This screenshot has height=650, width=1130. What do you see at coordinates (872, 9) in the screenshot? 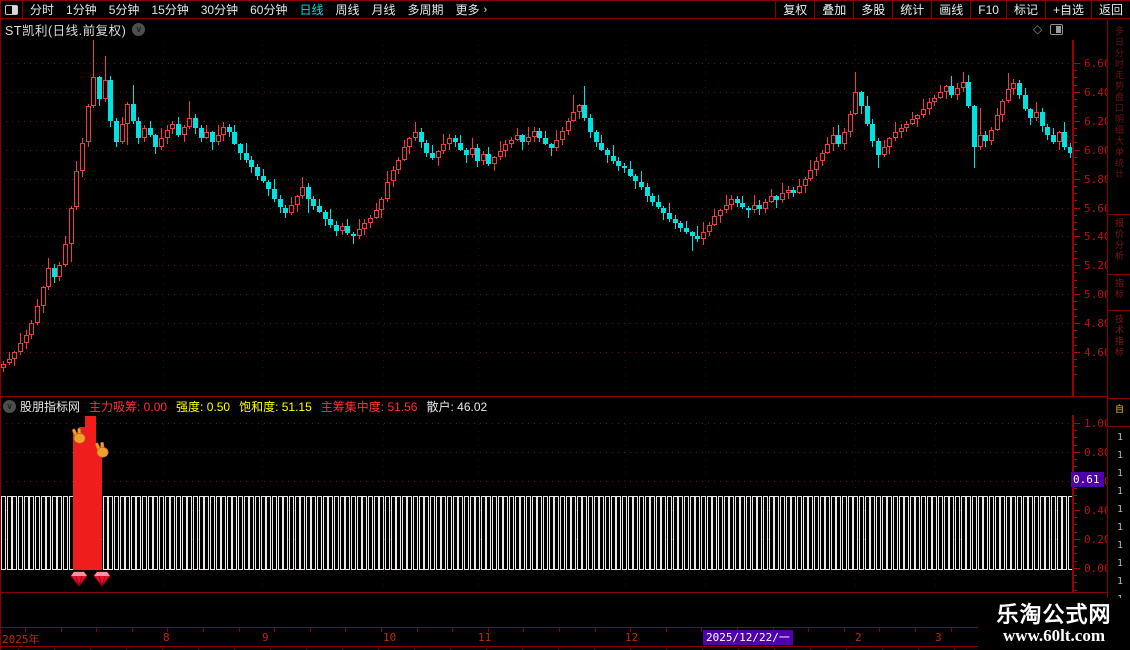
I see `toolbar-button-2: 多股` at bounding box center [872, 9].